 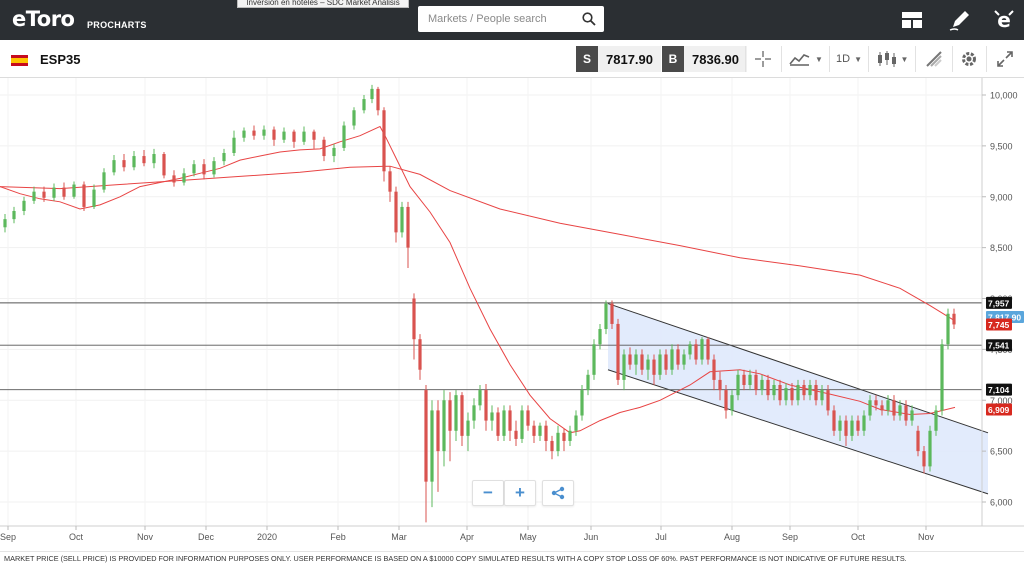 What do you see at coordinates (892, 59) in the screenshot?
I see `indicators-button: ▼` at bounding box center [892, 59].